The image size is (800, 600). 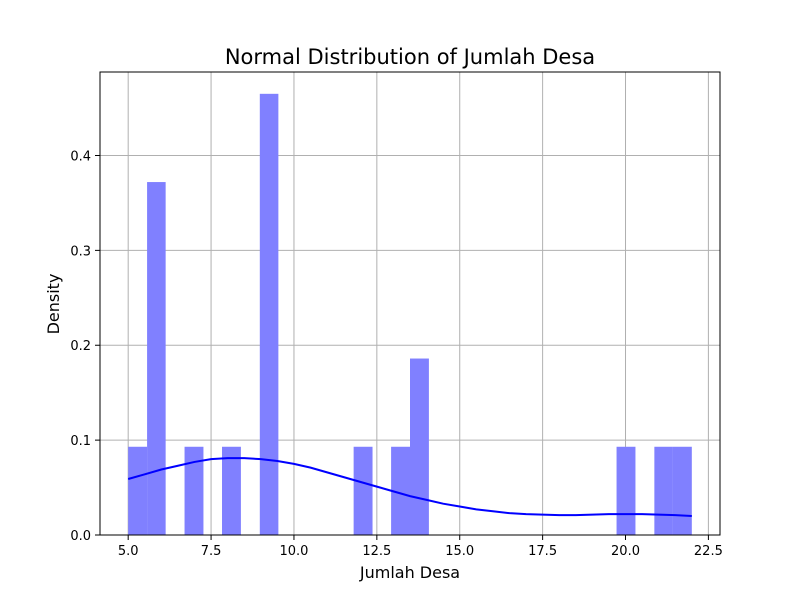 What do you see at coordinates (542, 551) in the screenshot?
I see `x-tick-label: 17.5` at bounding box center [542, 551].